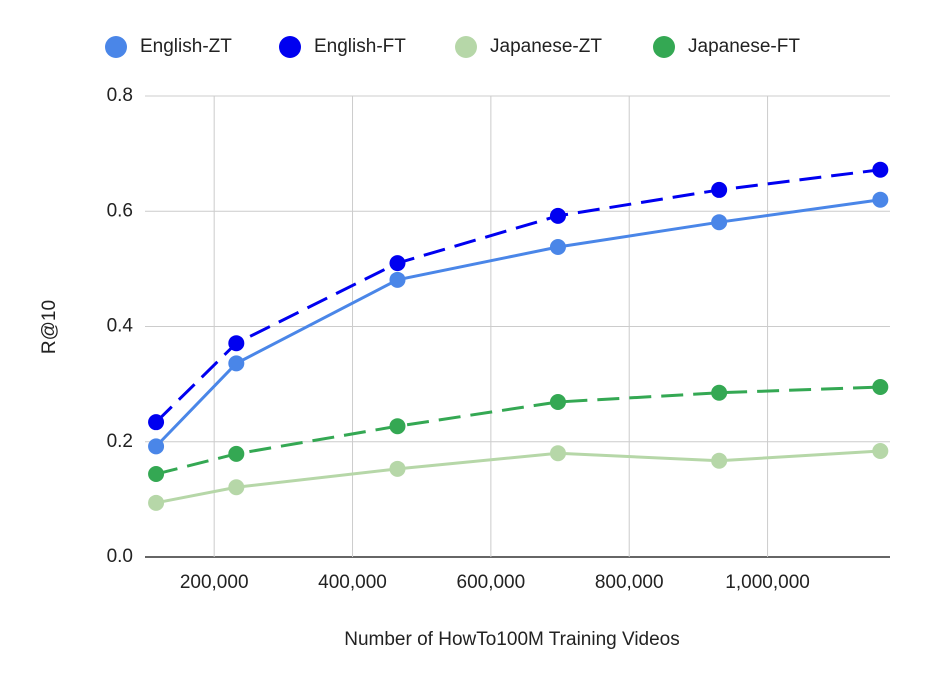 The height and width of the screenshot is (687, 926). Describe the element at coordinates (512, 639) in the screenshot. I see `x-axis-label: Number of HowTo100M Training Videos` at that location.